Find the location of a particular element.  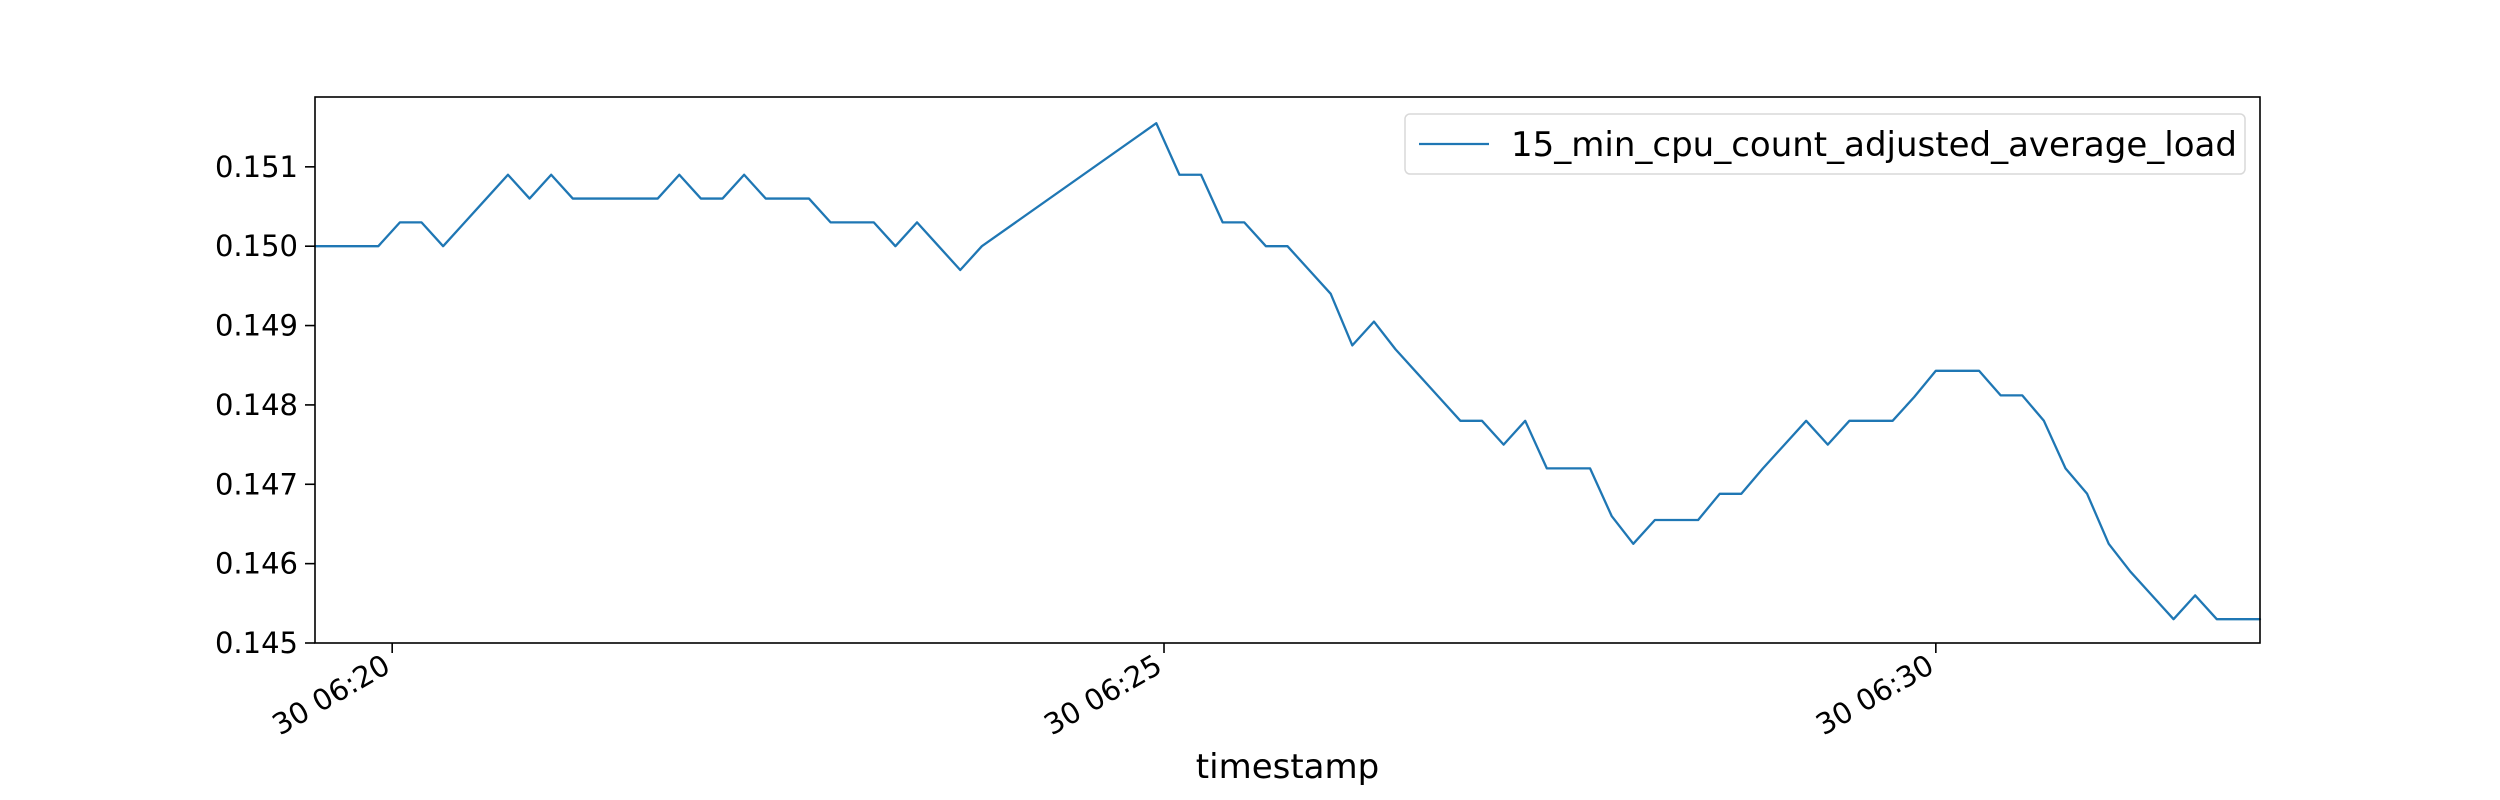

y-tick-label: 0.149 is located at coordinates (256, 326).